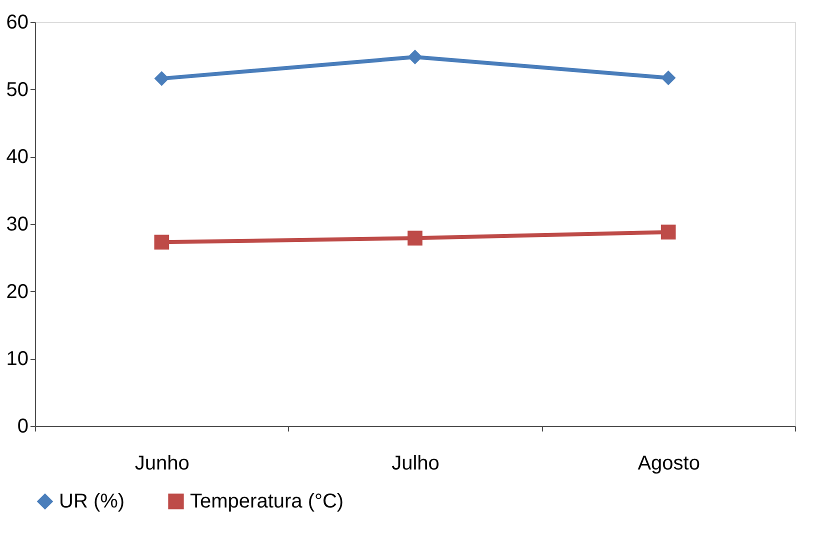  Describe the element at coordinates (17, 359) in the screenshot. I see `y-tick-label: 10` at that location.